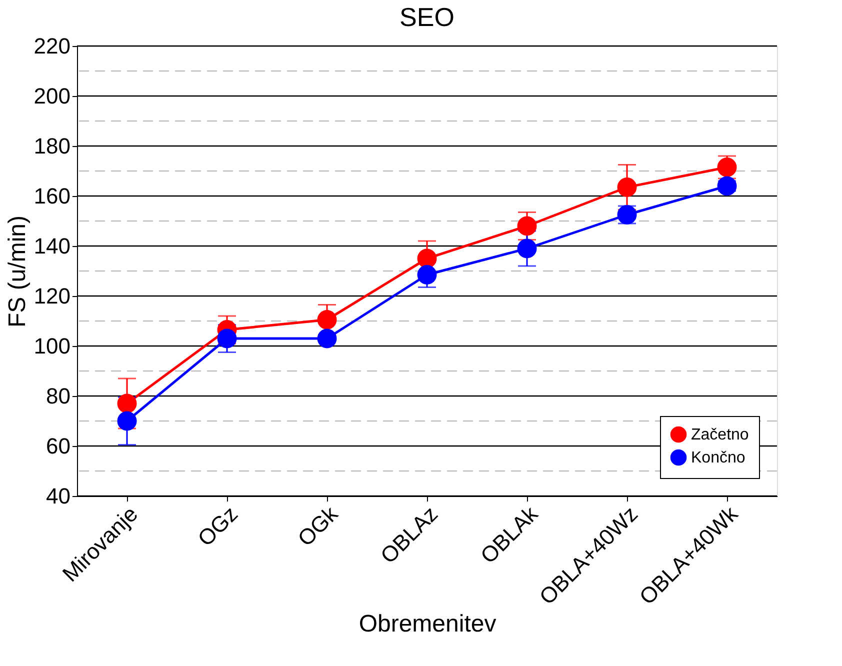 Image resolution: width=842 pixels, height=666 pixels. What do you see at coordinates (427, 624) in the screenshot?
I see `x-axis-title: Obremenitev` at bounding box center [427, 624].